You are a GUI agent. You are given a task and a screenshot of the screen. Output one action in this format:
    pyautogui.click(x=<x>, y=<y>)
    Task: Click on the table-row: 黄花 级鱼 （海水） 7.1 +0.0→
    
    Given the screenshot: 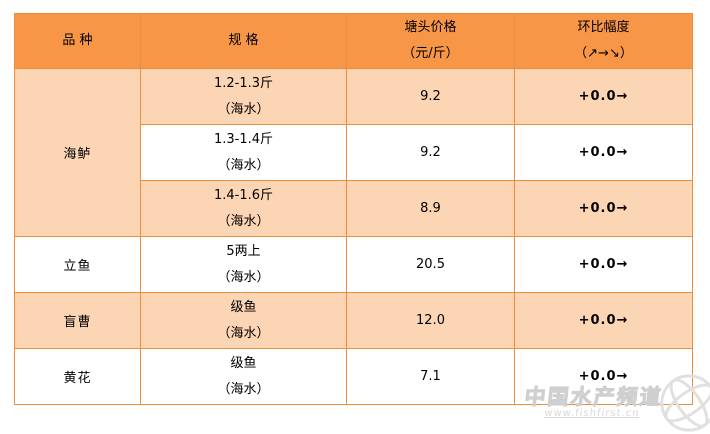 What is the action you would take?
    pyautogui.click(x=353, y=376)
    